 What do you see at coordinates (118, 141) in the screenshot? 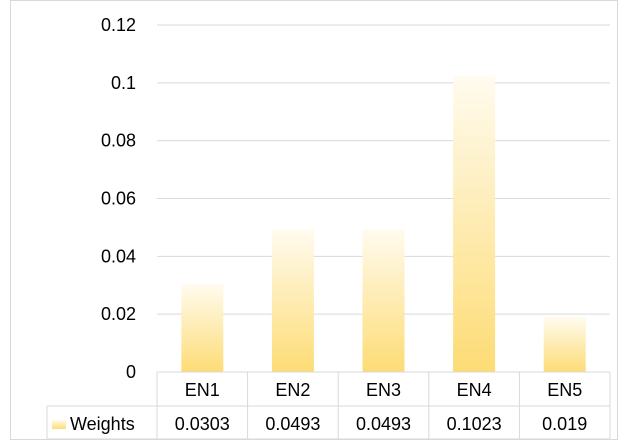
I see `y-tick-label: 0.08` at bounding box center [118, 141].